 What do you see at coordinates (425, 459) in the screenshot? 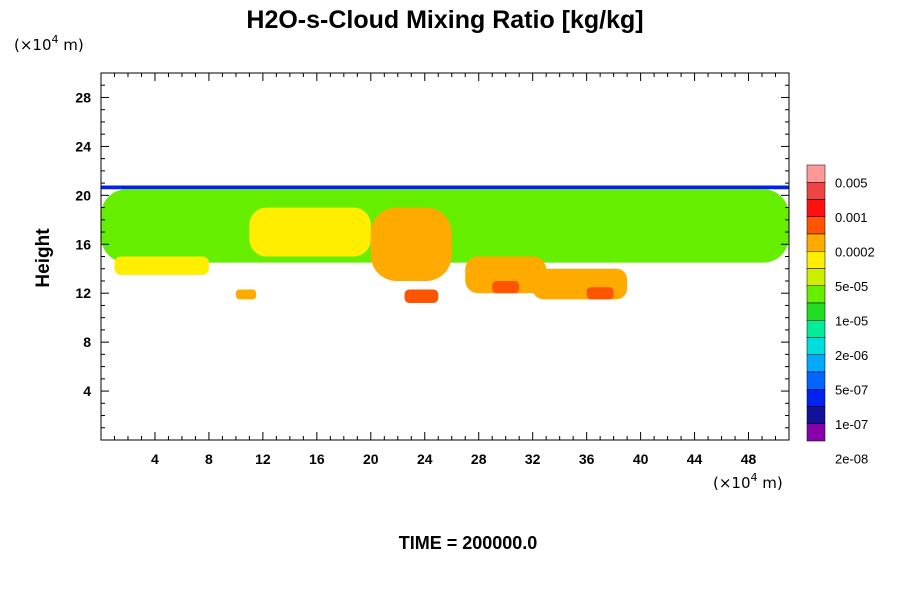
I see `x-tick-label: 24` at bounding box center [425, 459].